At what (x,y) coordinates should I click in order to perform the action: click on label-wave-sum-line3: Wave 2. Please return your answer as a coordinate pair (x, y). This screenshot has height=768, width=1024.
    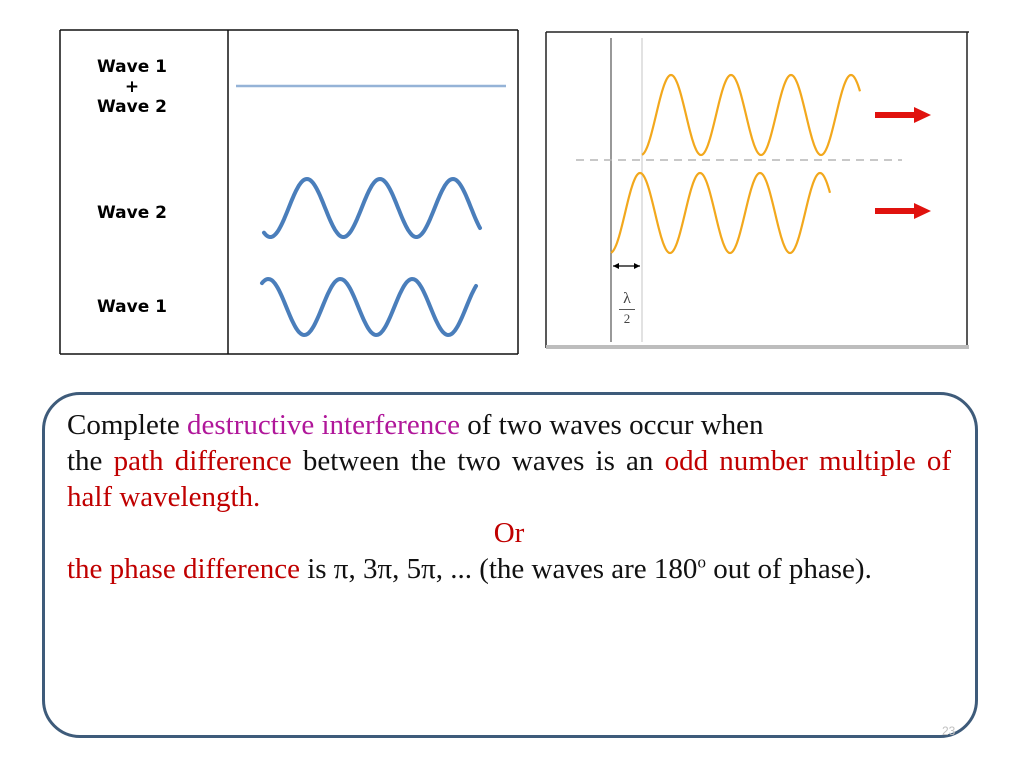
    Looking at the image, I should click on (132, 107).